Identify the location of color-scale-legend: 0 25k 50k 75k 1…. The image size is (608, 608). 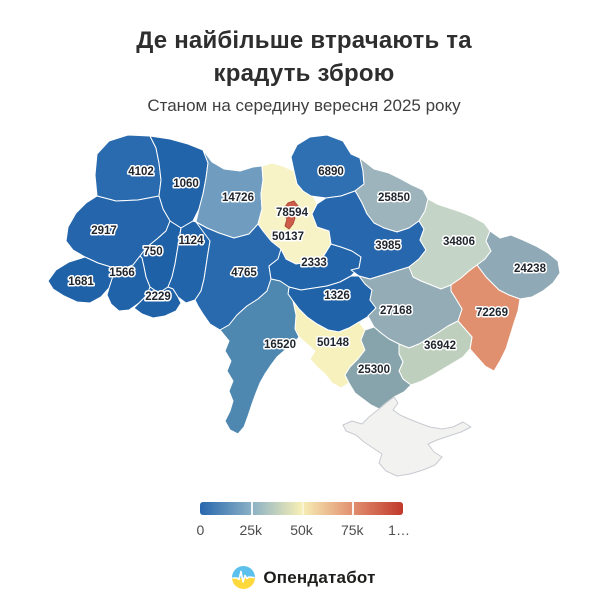
(303, 521).